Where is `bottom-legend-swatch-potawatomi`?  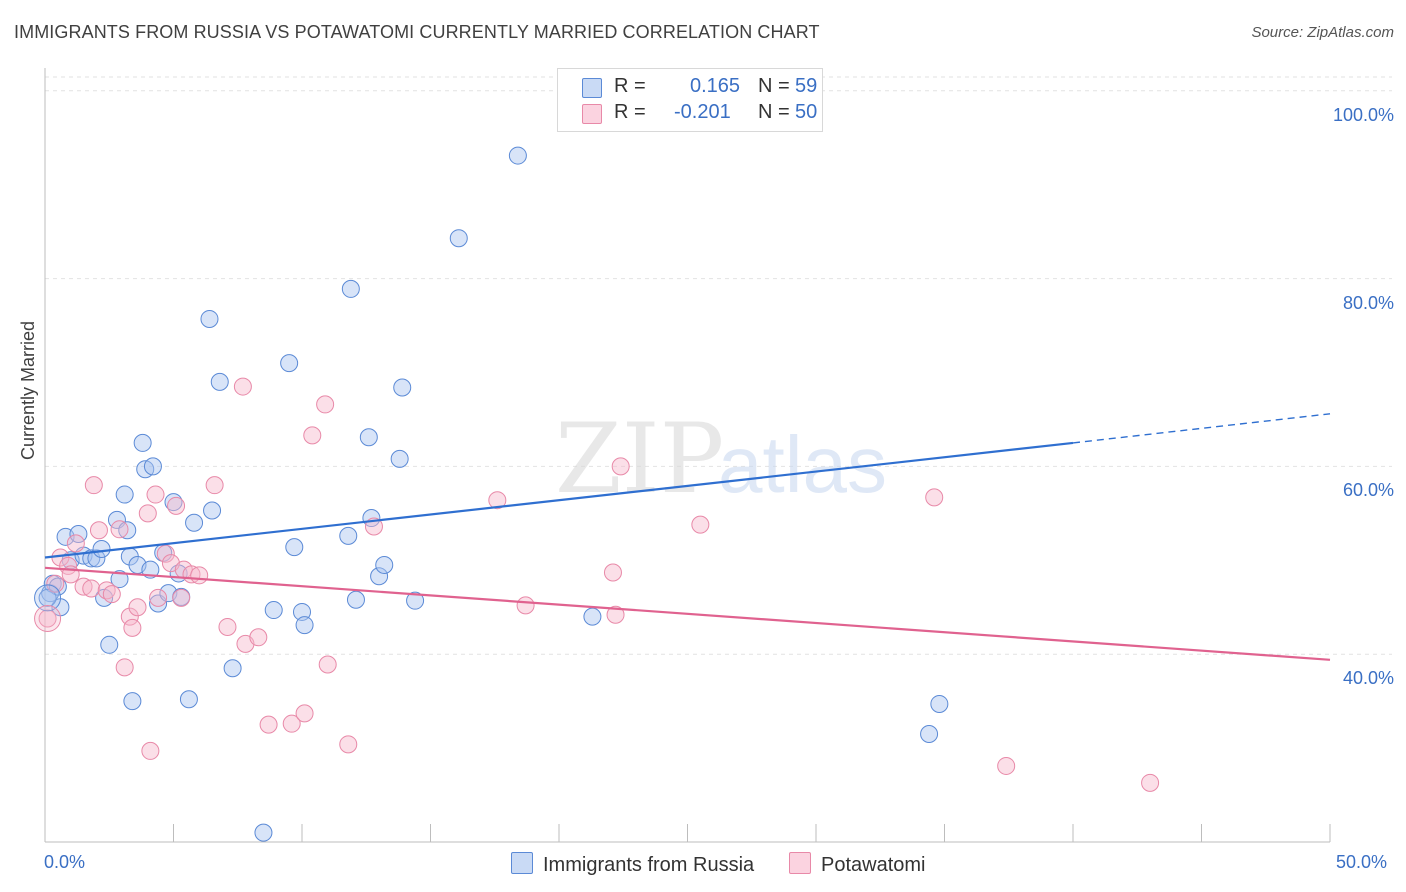
bottom-legend-swatch-potawatomi is located at coordinates (800, 863).